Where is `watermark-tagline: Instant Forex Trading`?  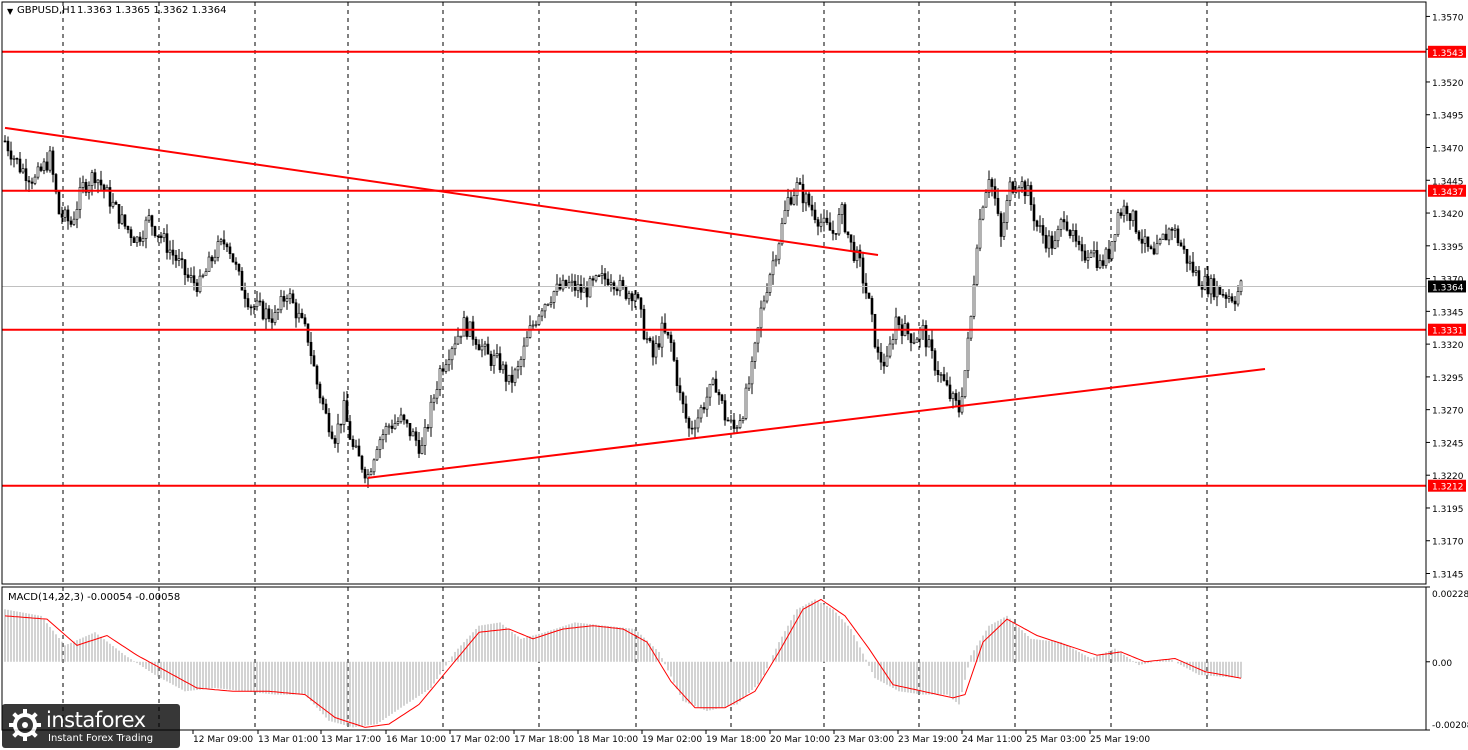 watermark-tagline: Instant Forex Trading is located at coordinates (101, 738).